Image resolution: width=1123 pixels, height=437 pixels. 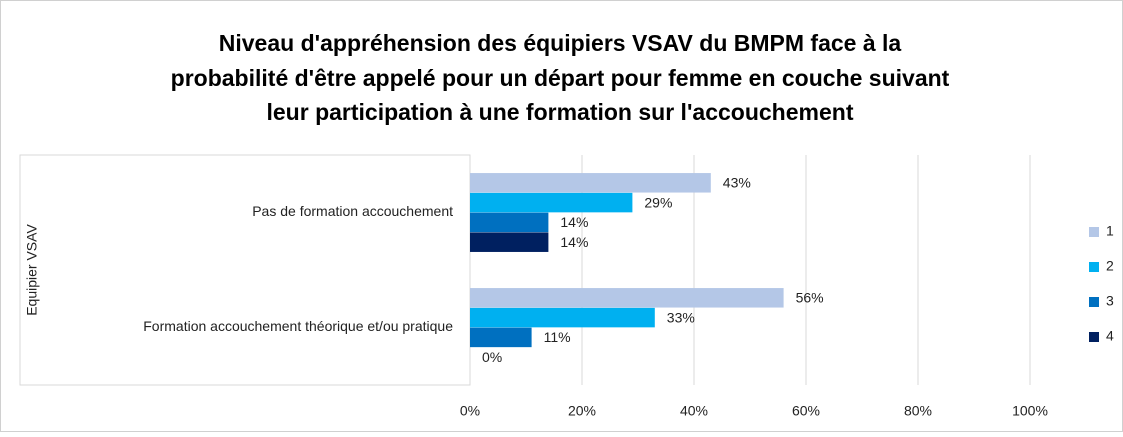 I want to click on data-label: 0%, so click(x=492, y=357).